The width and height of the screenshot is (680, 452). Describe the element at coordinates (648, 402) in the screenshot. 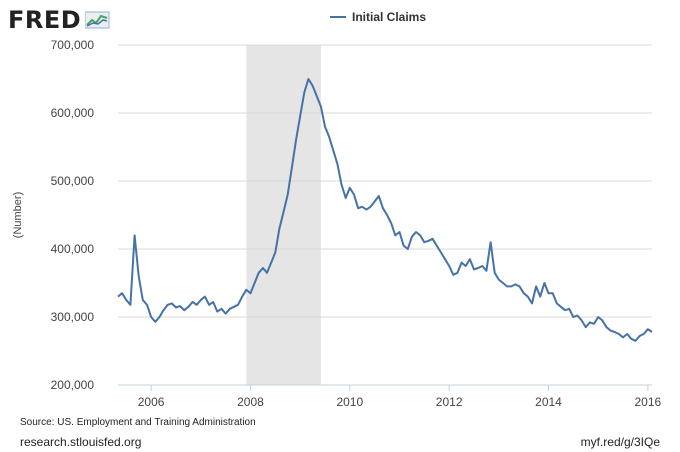

I see `x-tick-label: 2016` at that location.